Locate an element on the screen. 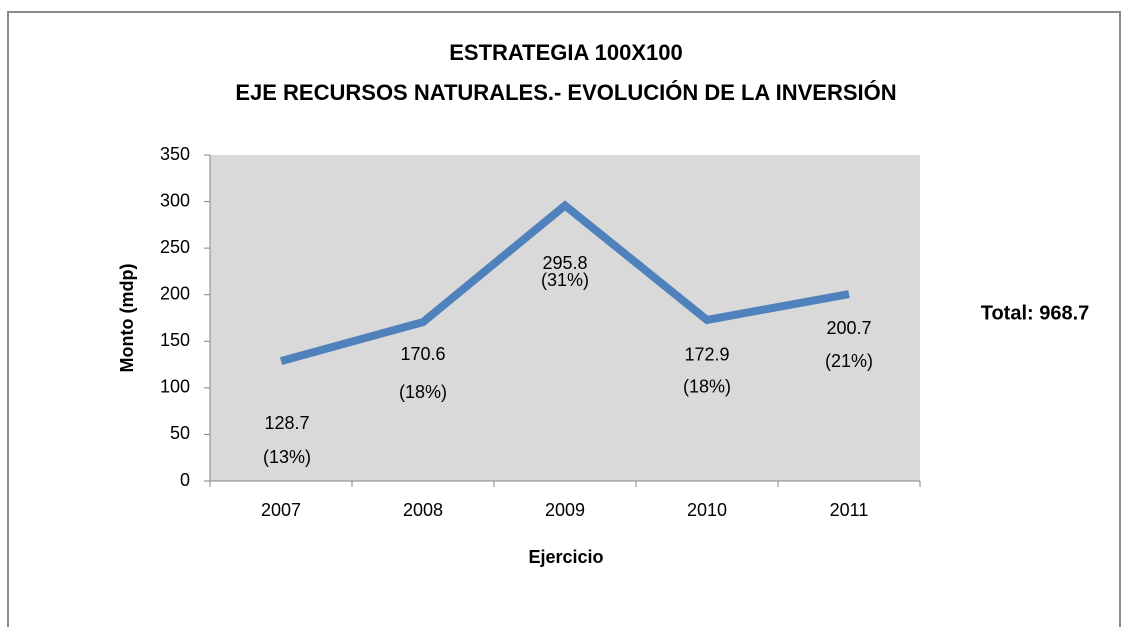  x-tick-label: 2007 is located at coordinates (281, 510).